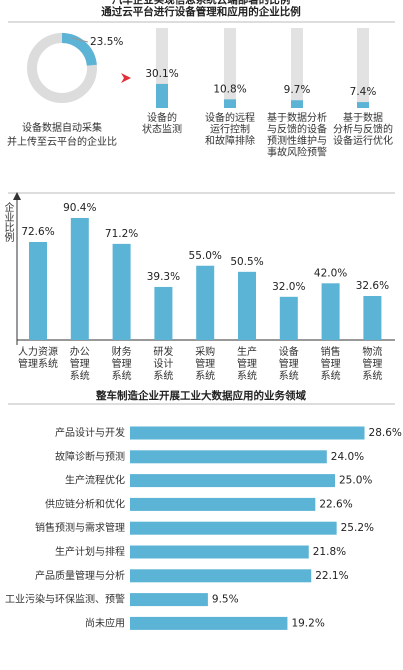 Image resolution: width=403 pixels, height=670 pixels. What do you see at coordinates (90, 432) in the screenshot?
I see `y-tick-label: 产品设计与开发` at bounding box center [90, 432].